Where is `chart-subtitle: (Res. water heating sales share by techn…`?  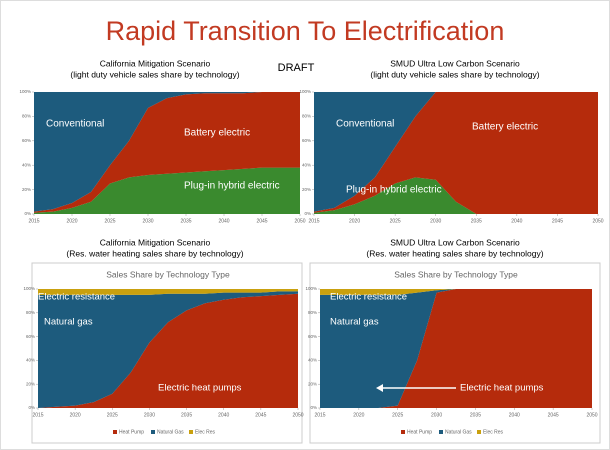
chart-subtitle: (Res. water heating sales share by techn… is located at coordinates (454, 253).